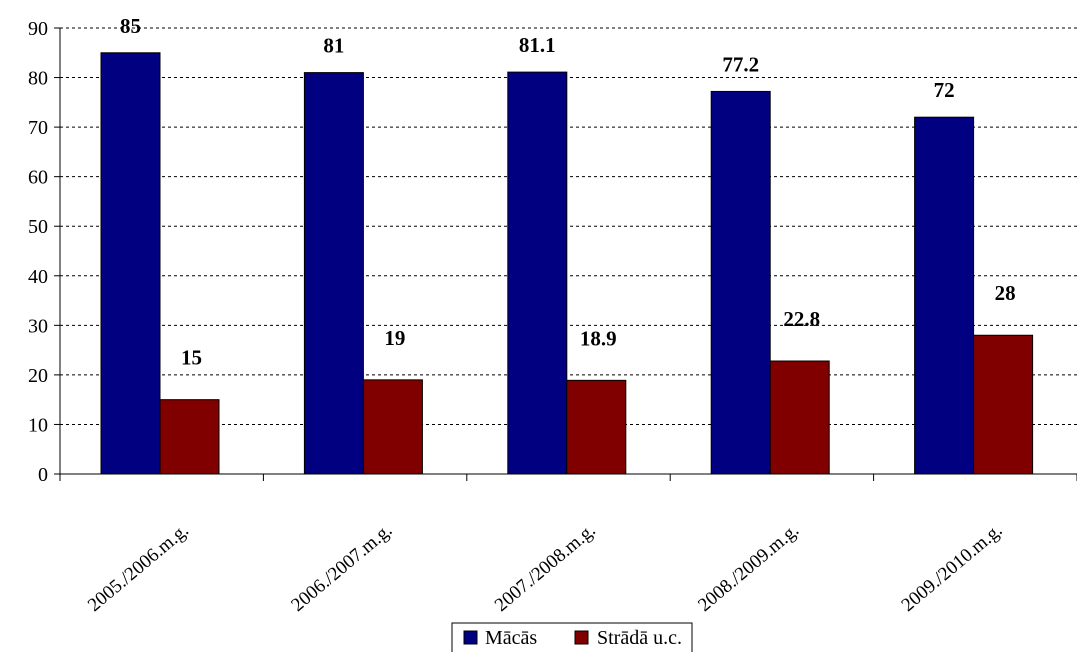 The height and width of the screenshot is (652, 1077). What do you see at coordinates (38, 252) in the screenshot?
I see `y-tick-labels: 0 10 20 30 40 50 60 70 80 90` at bounding box center [38, 252].